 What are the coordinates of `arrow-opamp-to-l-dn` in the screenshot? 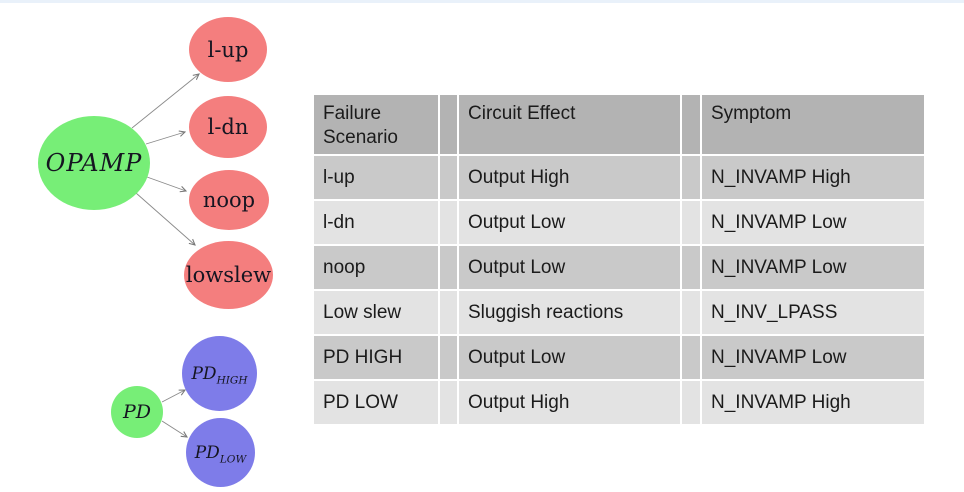 It's located at (166, 137).